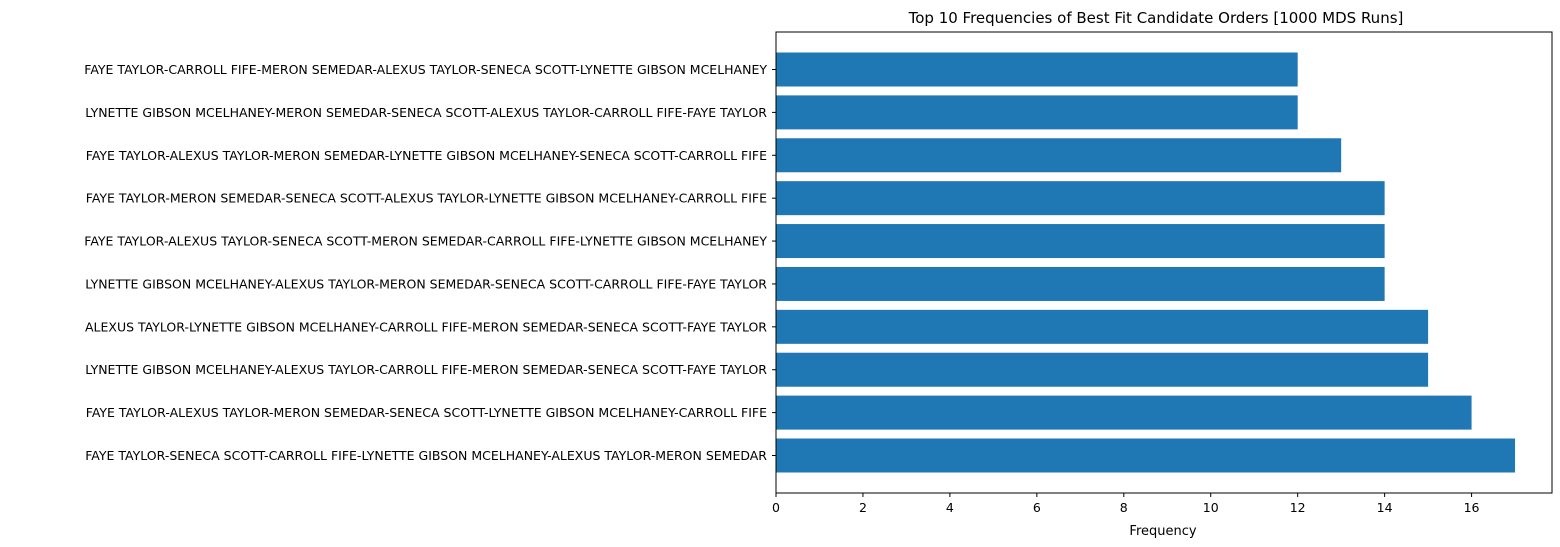 This screenshot has height=547, width=1560. I want to click on x-tick-label: 8, so click(1124, 507).